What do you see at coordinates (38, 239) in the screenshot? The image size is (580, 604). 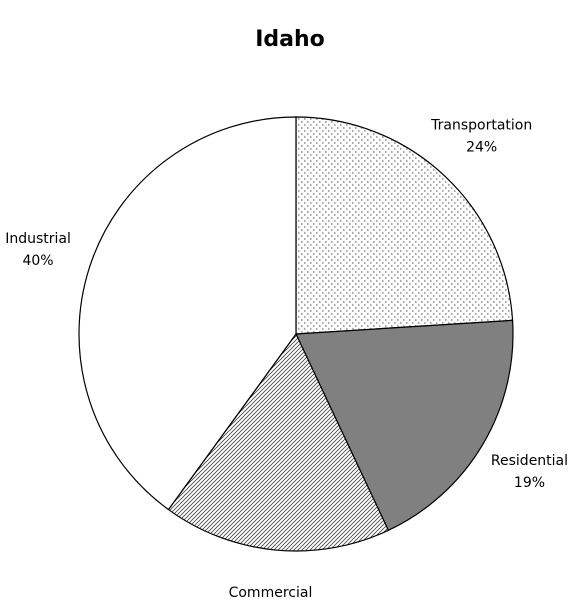 I see `slice-label: Industrial` at bounding box center [38, 239].